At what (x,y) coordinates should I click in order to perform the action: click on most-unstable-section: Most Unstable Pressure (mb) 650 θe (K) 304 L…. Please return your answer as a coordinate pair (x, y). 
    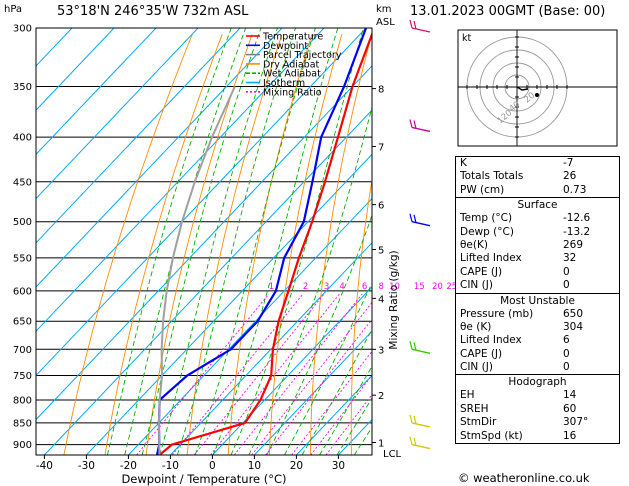
    Looking at the image, I should click on (537, 333).